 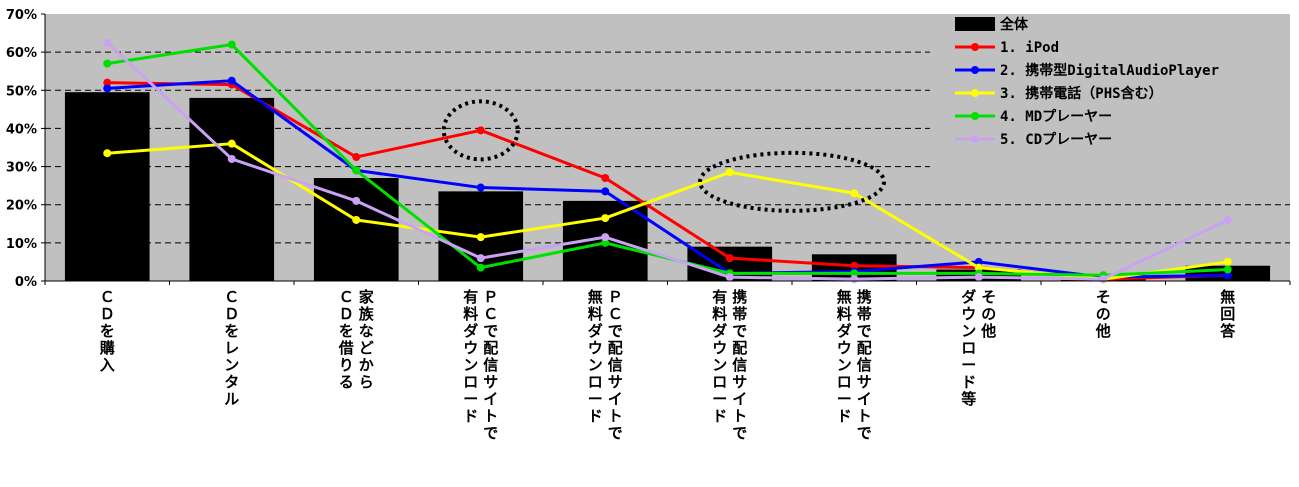 I want to click on x-category-label: ダウンロード等, so click(x=968, y=348).